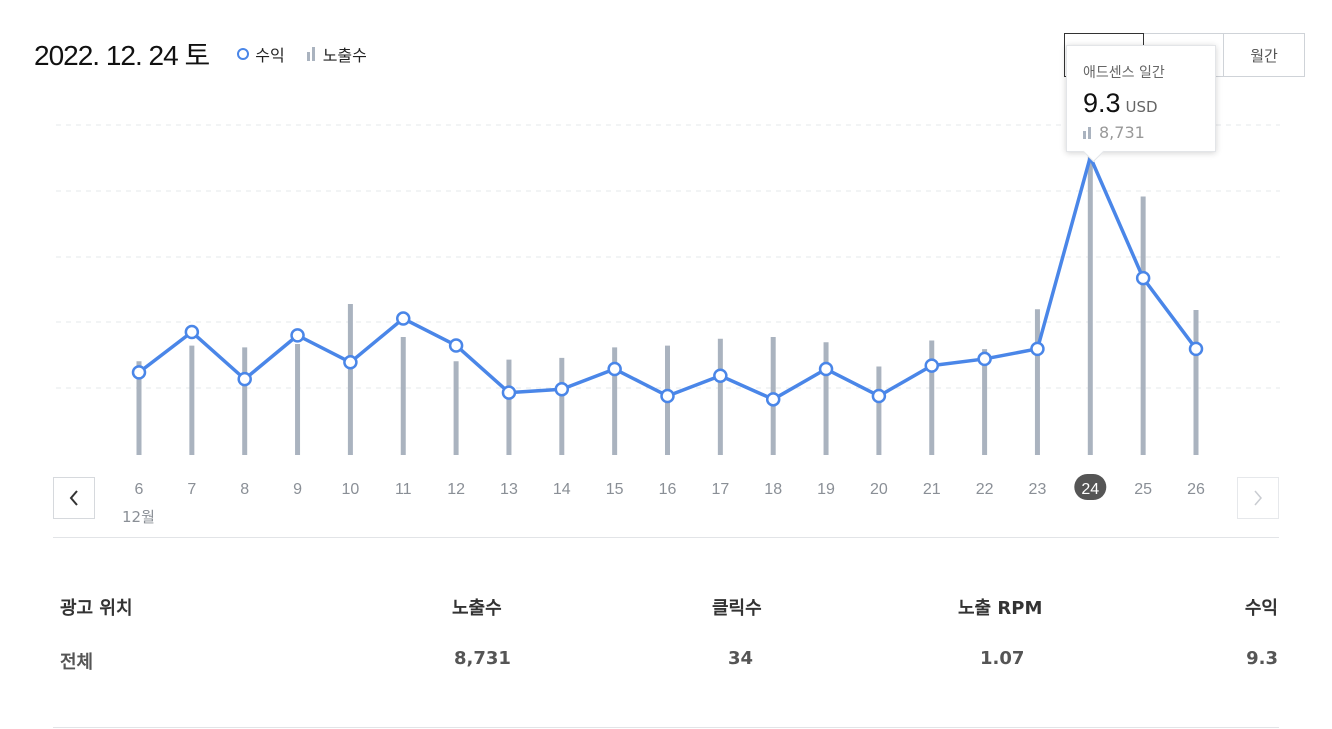  What do you see at coordinates (244, 489) in the screenshot?
I see `x-tick-label: 8` at bounding box center [244, 489].